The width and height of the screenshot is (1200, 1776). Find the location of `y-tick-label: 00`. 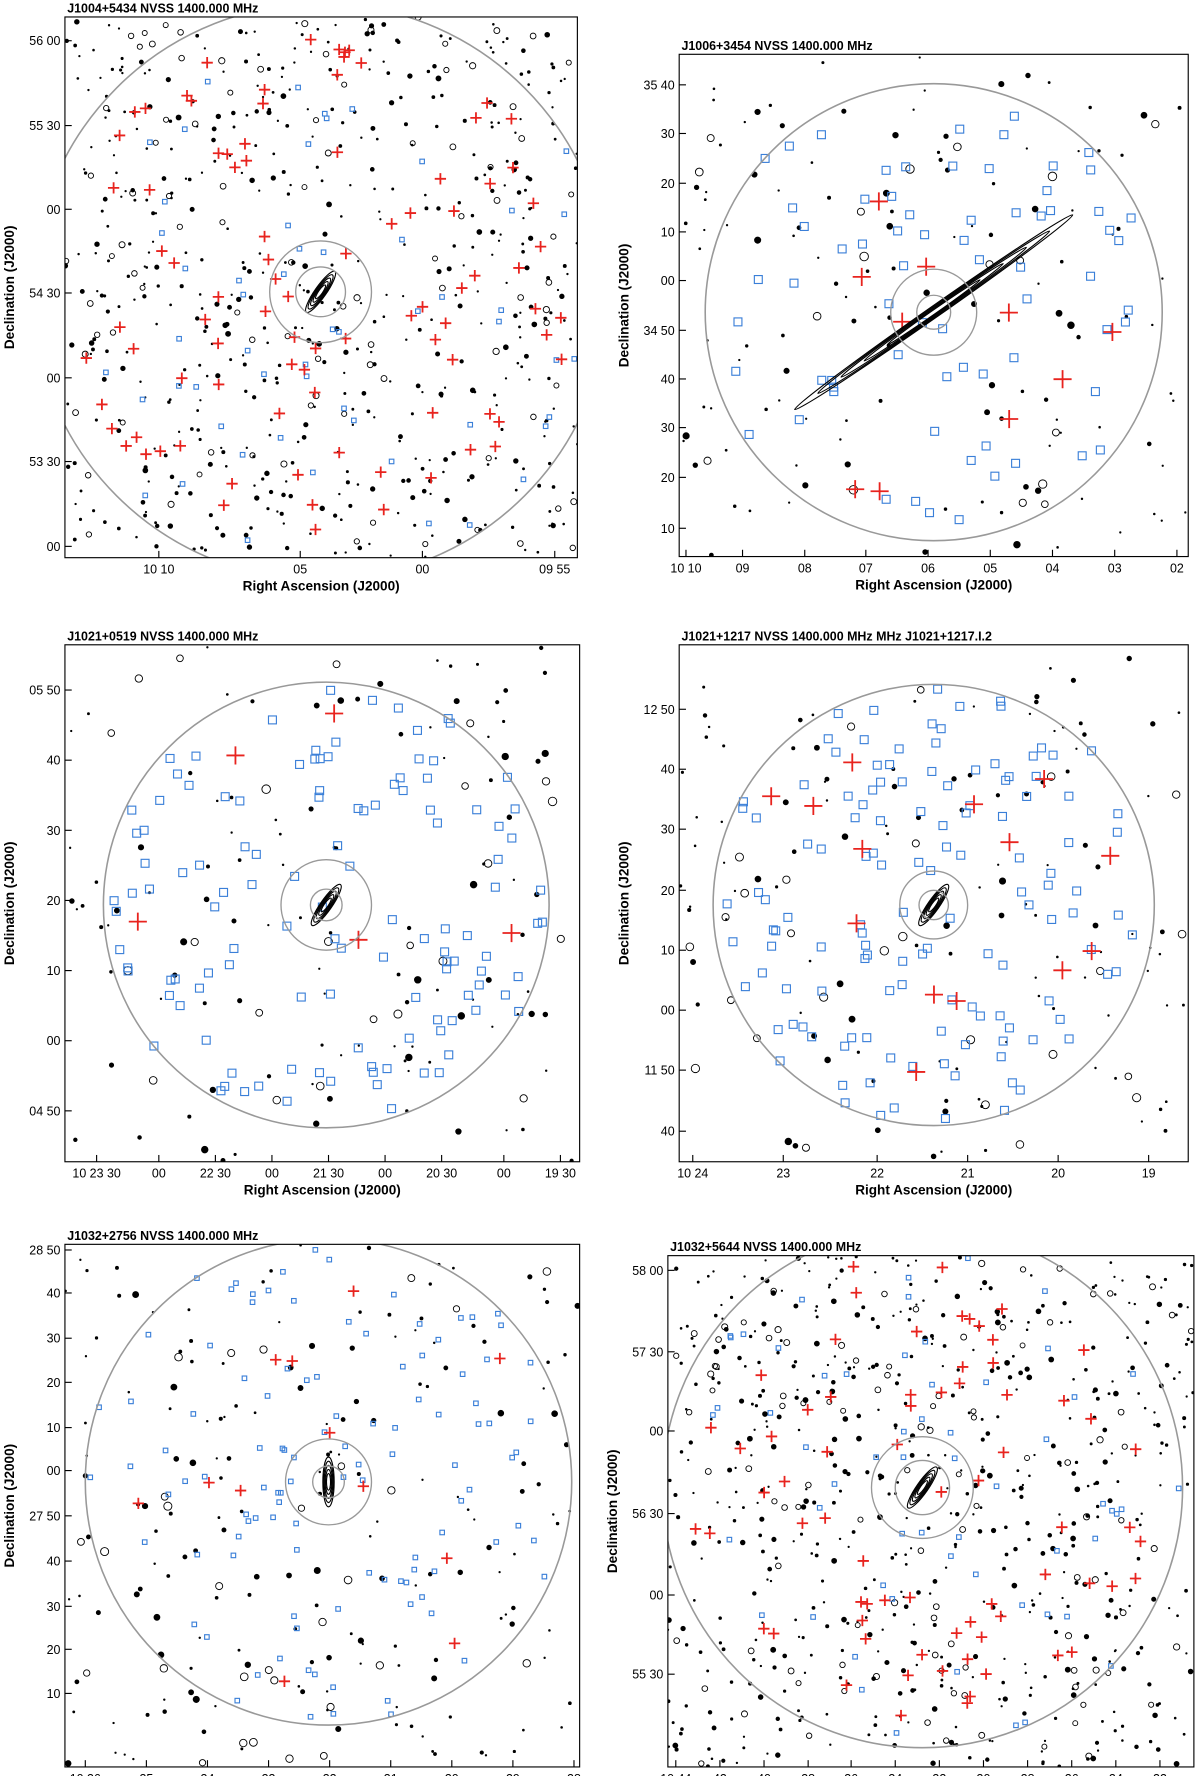

y-tick-label: 00 is located at coordinates (668, 281).